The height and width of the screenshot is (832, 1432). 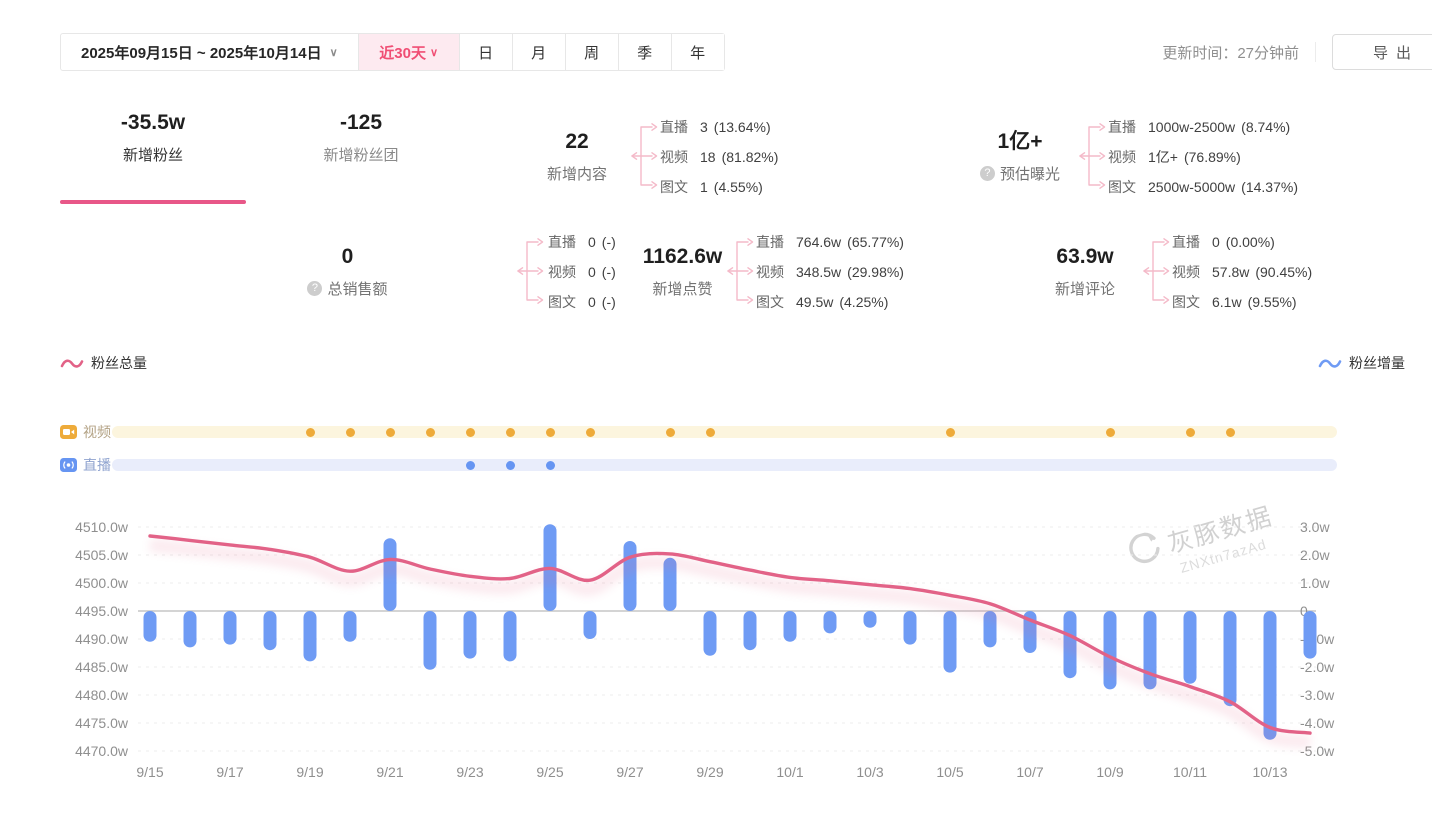 What do you see at coordinates (85, 465) in the screenshot?
I see `live-timeline-label: 直播` at bounding box center [85, 465].